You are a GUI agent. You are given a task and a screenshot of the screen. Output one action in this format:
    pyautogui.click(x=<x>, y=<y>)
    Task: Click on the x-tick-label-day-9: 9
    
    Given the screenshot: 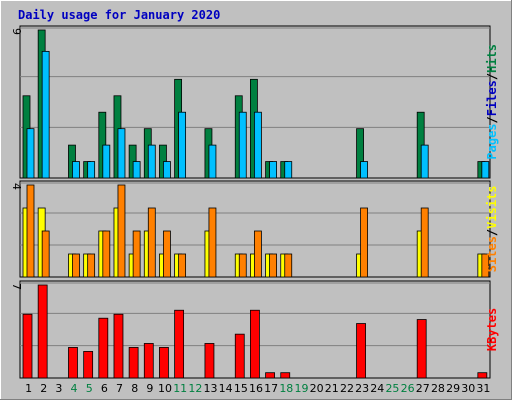 What is the action you would take?
    pyautogui.click(x=149, y=388)
    